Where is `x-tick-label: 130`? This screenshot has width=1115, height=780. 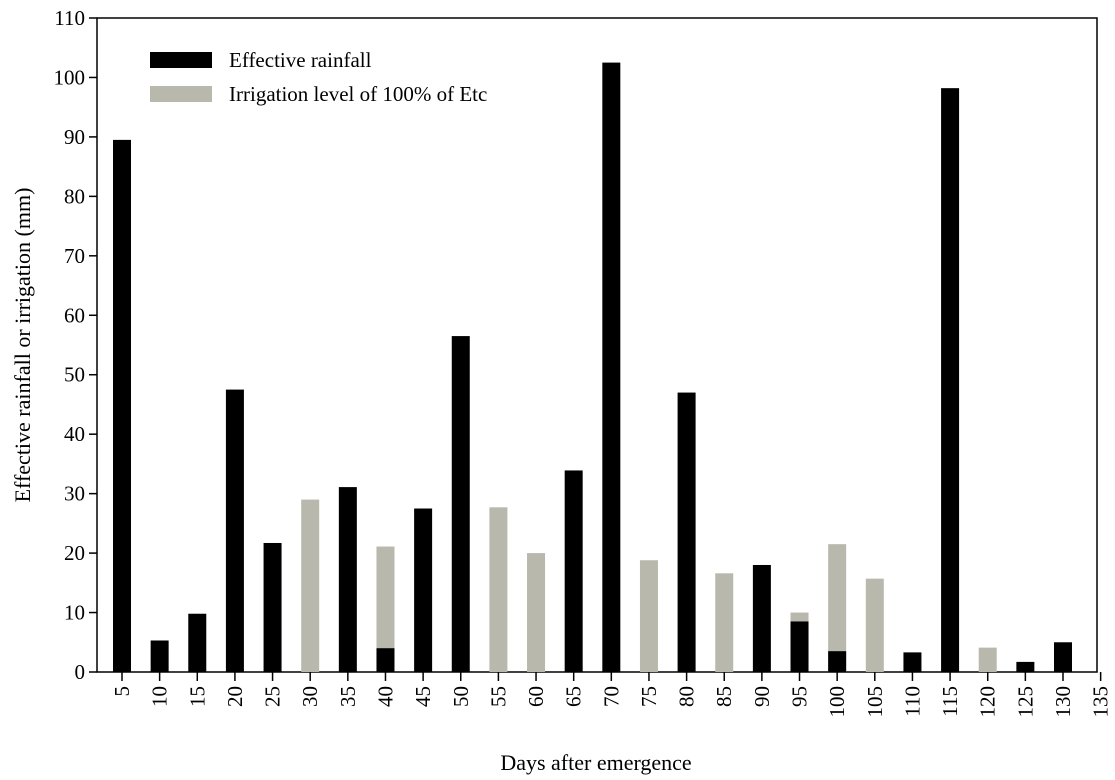 x-tick-label: 130 is located at coordinates (1063, 702).